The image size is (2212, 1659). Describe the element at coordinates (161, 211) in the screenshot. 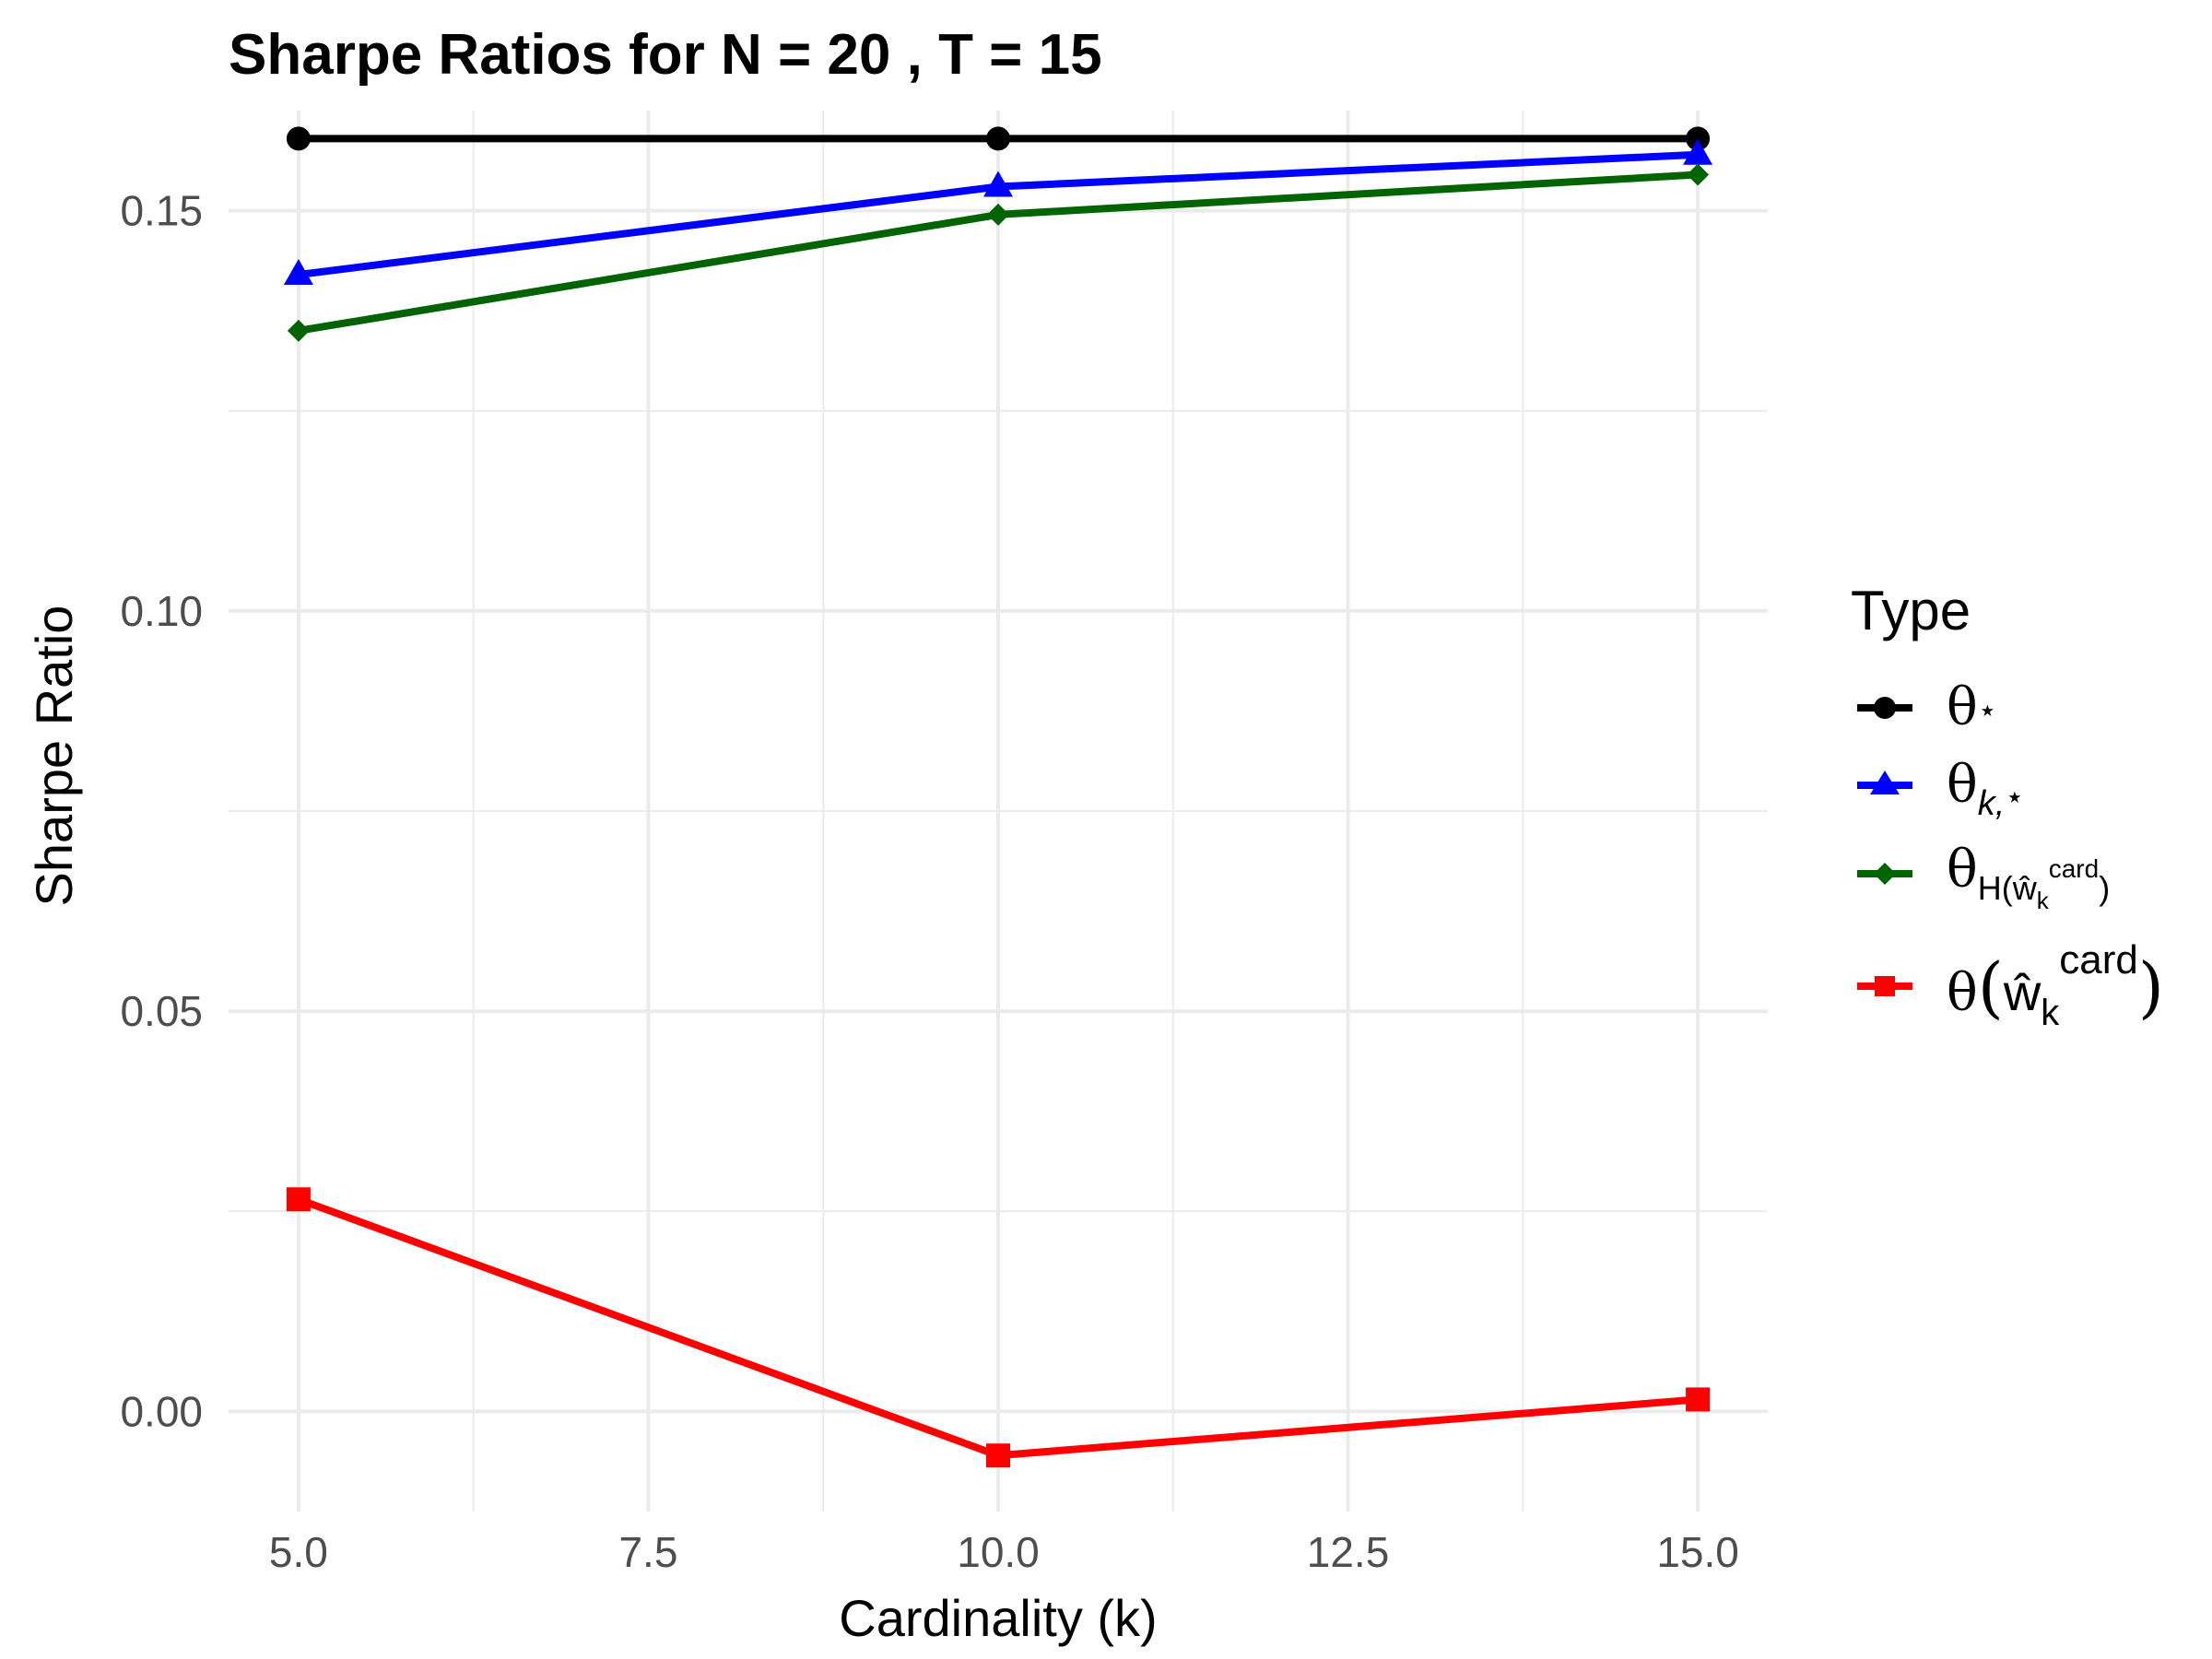

I see `y-tick-label: 0.15` at that location.